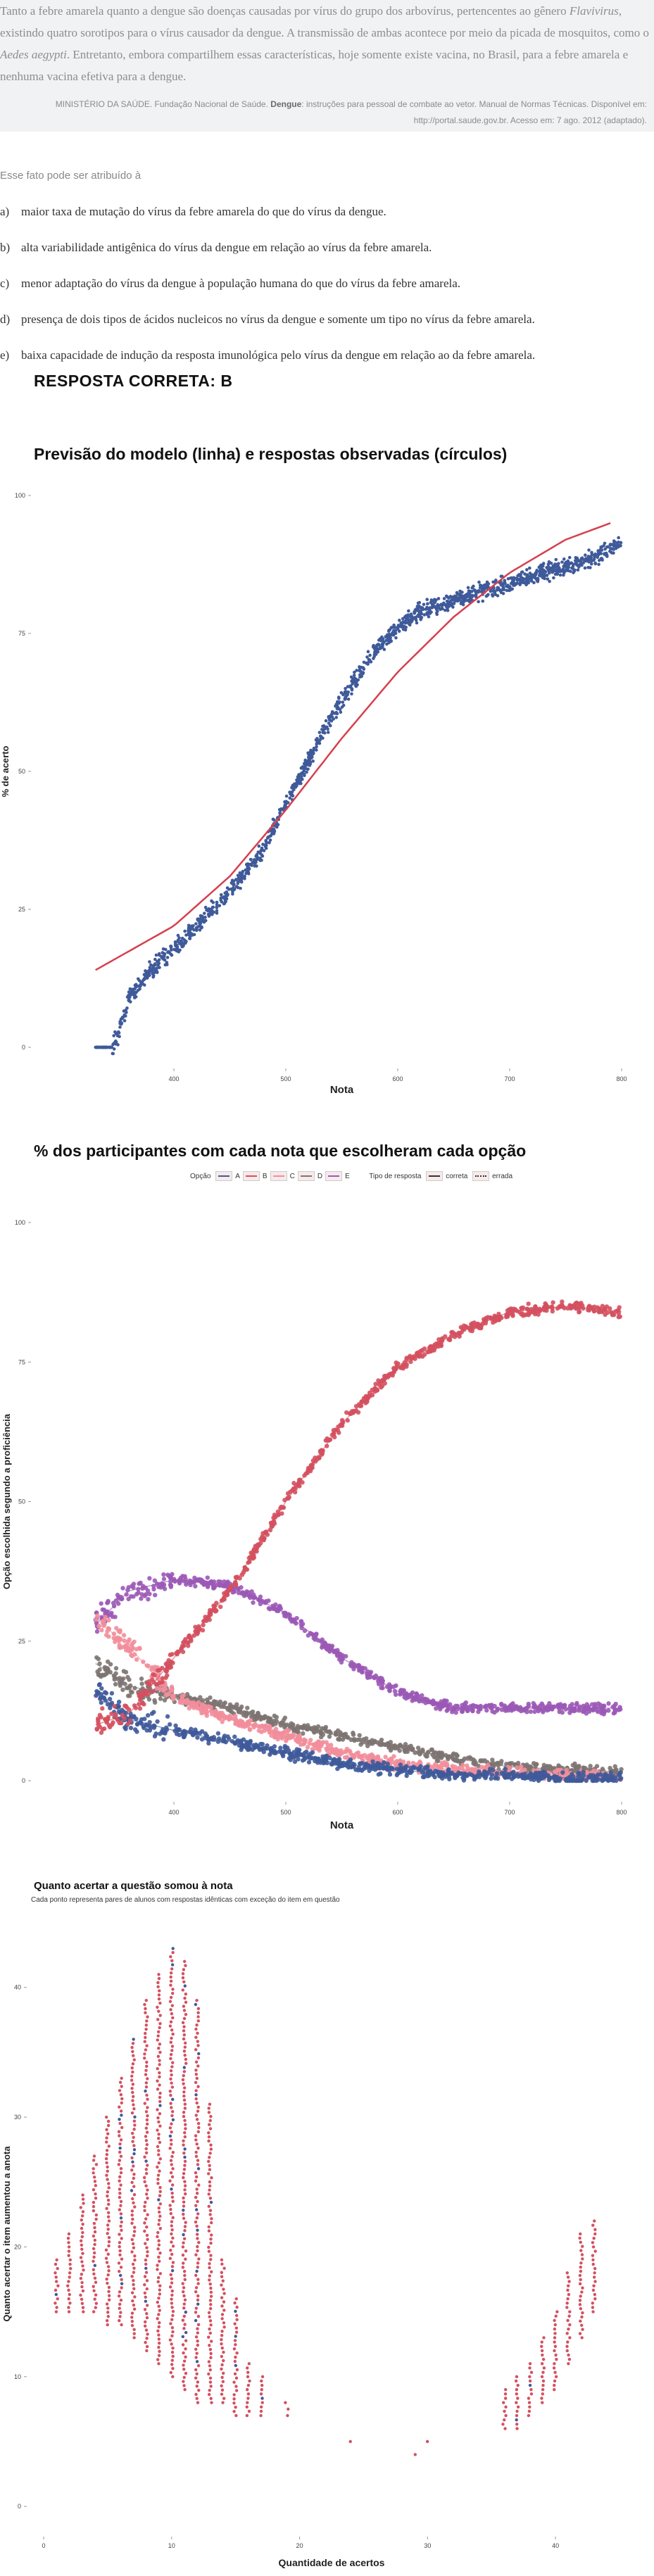  What do you see at coordinates (23, 1047) in the screenshot?
I see `chart1-ytick-label: 0` at bounding box center [23, 1047].